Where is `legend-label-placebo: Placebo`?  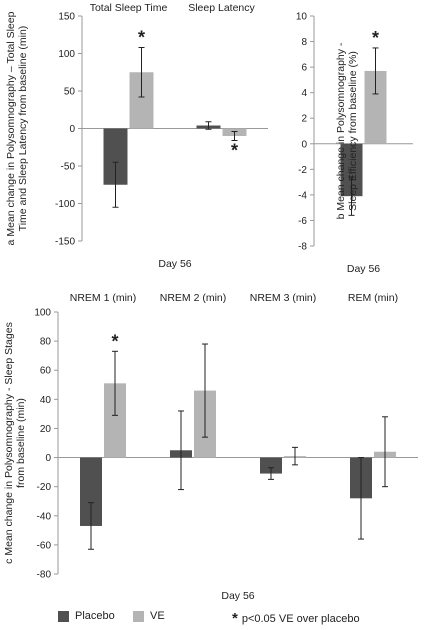
legend-label-placebo: Placebo is located at coordinates (95, 616).